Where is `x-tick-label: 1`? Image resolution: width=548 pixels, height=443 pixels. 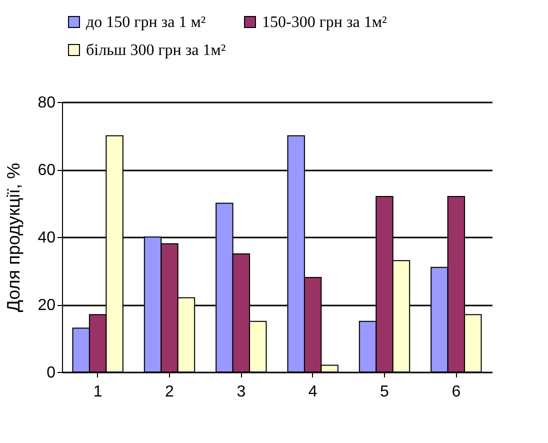
x-tick-label: 1 is located at coordinates (97, 392).